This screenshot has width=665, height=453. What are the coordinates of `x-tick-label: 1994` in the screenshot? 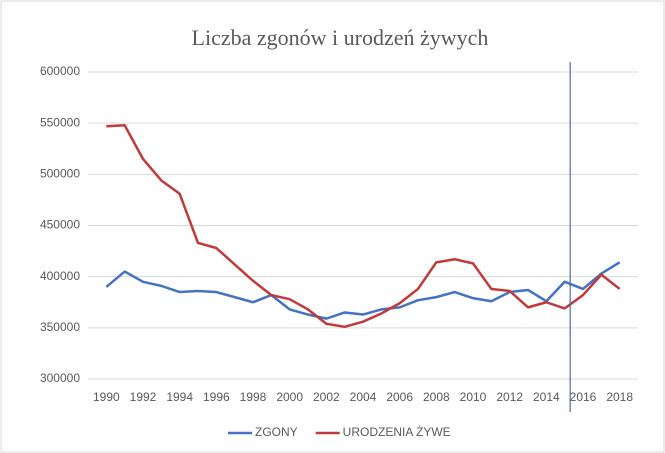 It's located at (179, 397).